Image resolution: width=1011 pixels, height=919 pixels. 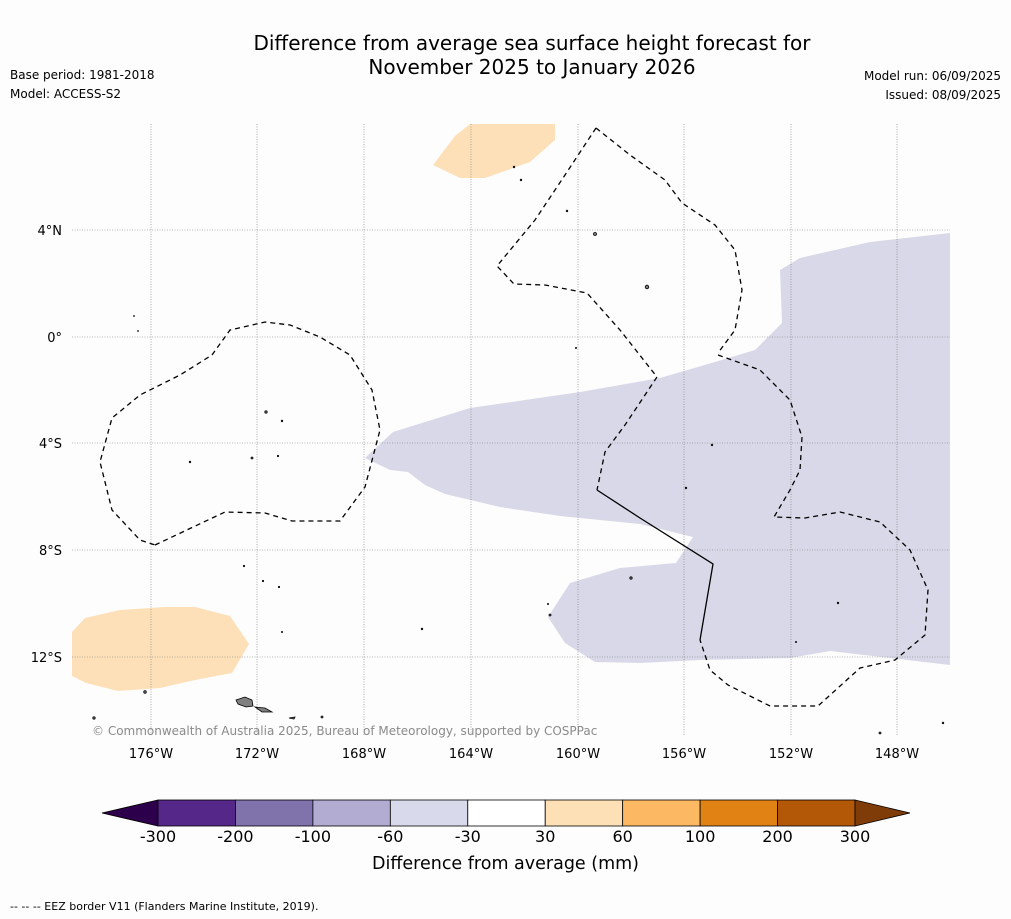 I want to click on latitude-labels: 4°N 0° 4°S 8°S 12°S, so click(x=46, y=445).